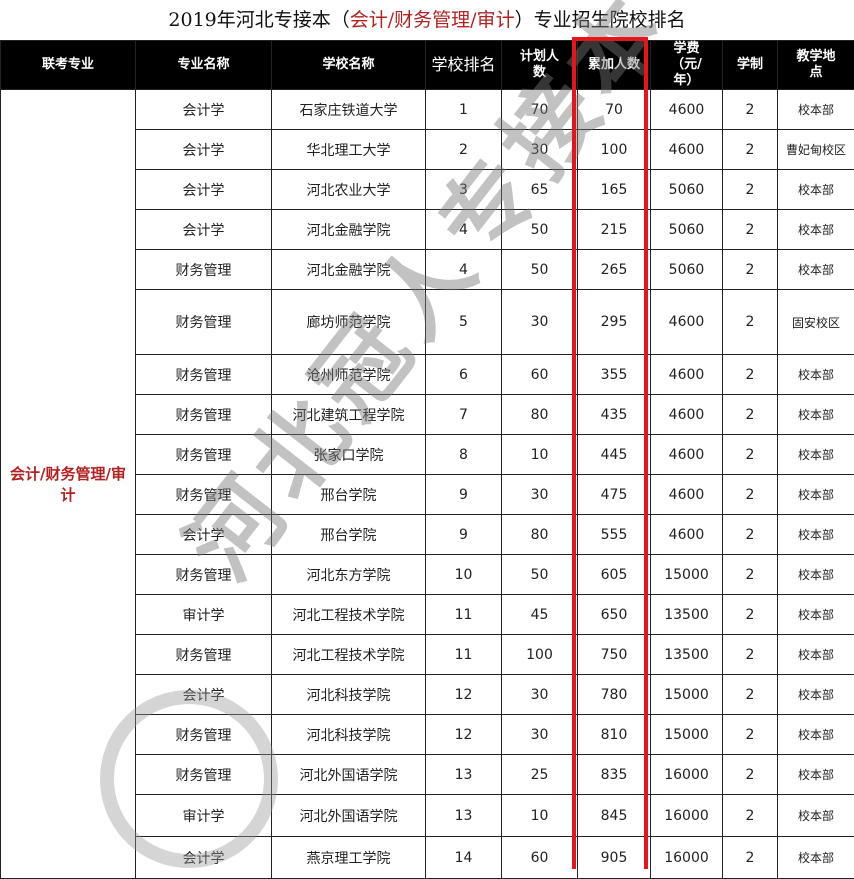  Describe the element at coordinates (464, 65) in the screenshot. I see `column-header: 学校排名` at that location.